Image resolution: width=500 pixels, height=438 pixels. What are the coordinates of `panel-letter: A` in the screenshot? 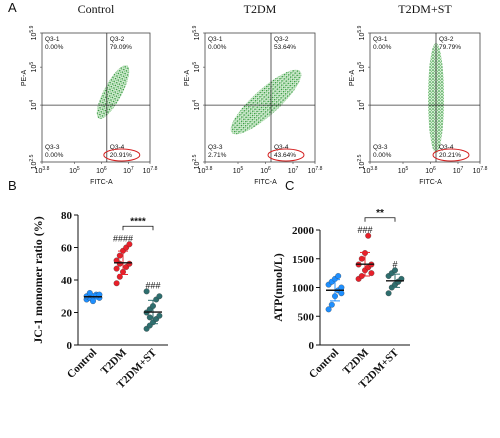 It's located at (12, 7).